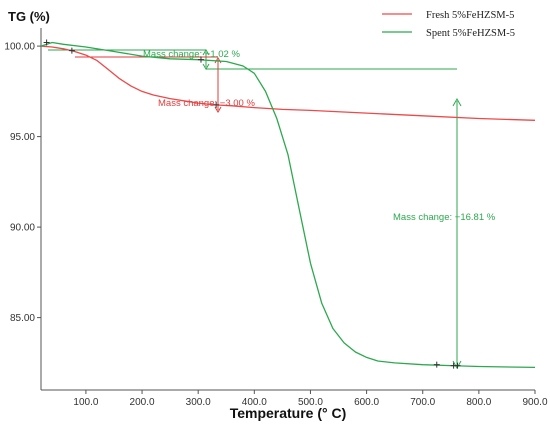  What do you see at coordinates (254, 402) in the screenshot?
I see `x-tick-label: 400.0` at bounding box center [254, 402].